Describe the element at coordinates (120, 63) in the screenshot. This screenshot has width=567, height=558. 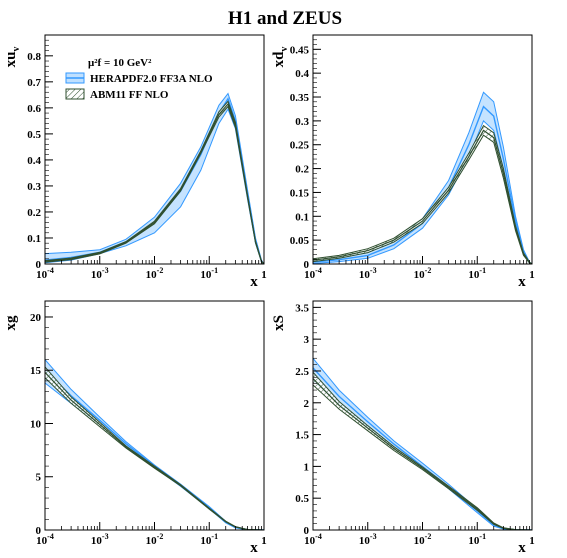
I see `legend-scale-label: μ²f = 10 GeV²` at that location.